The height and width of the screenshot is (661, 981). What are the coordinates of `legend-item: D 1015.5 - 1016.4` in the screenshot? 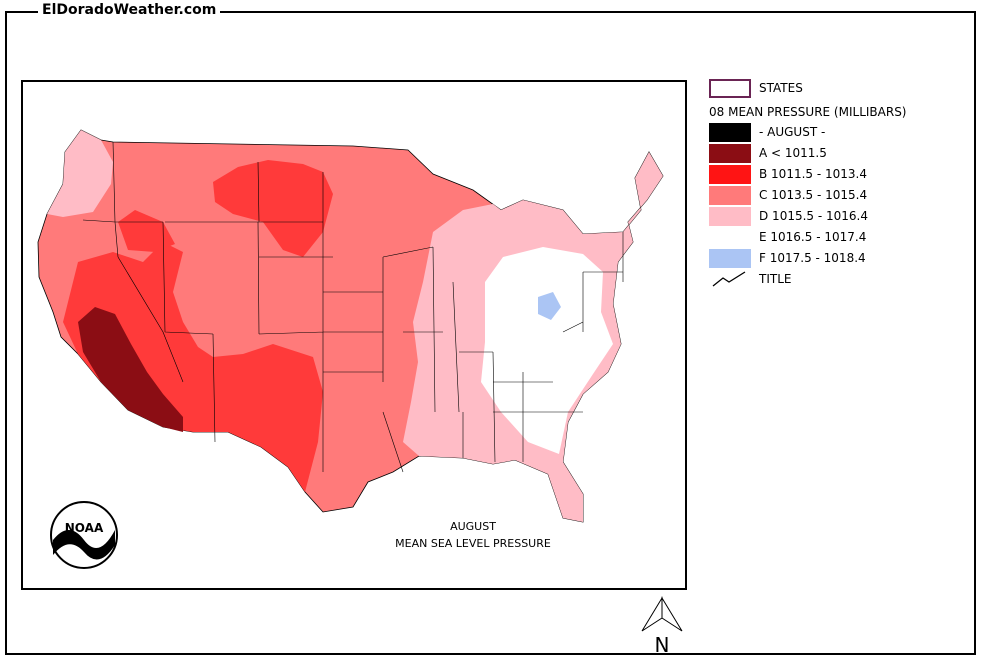 It's located at (788, 216).